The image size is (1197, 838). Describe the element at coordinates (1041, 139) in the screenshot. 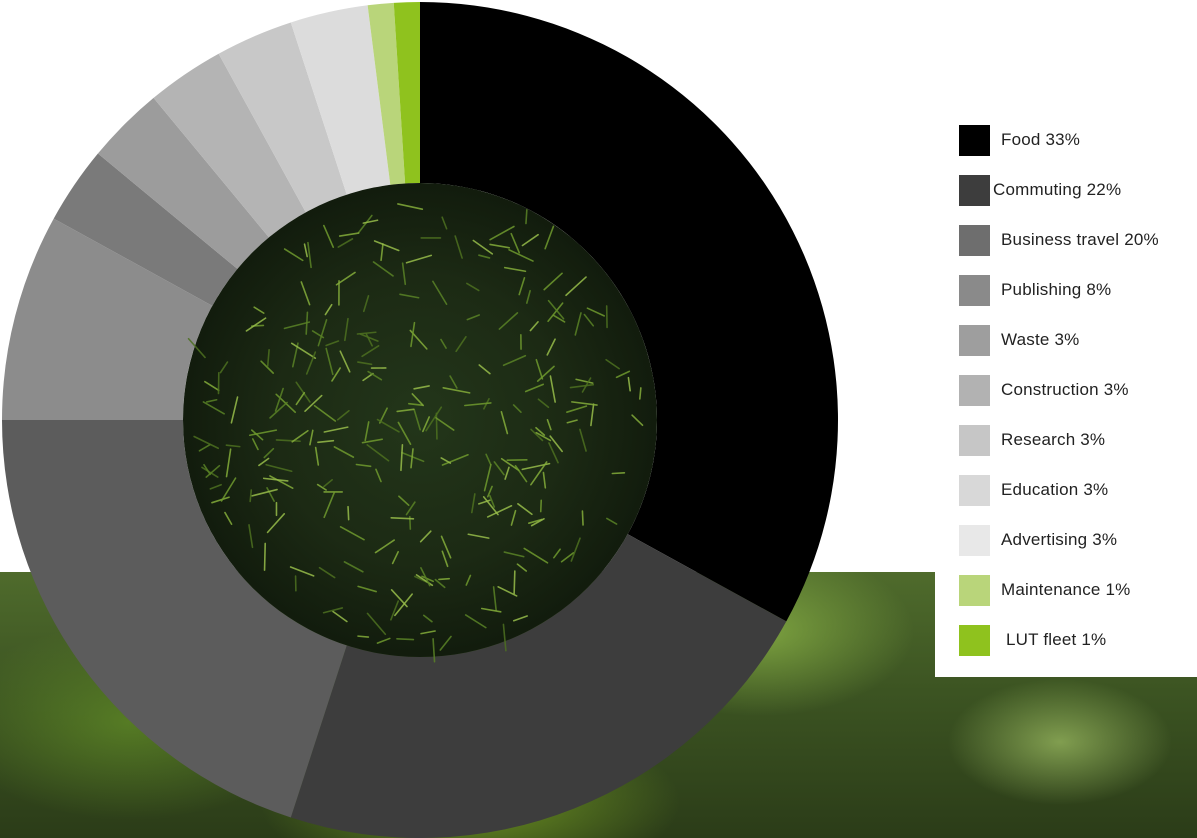

I see `legend-label: Food 33%` at that location.